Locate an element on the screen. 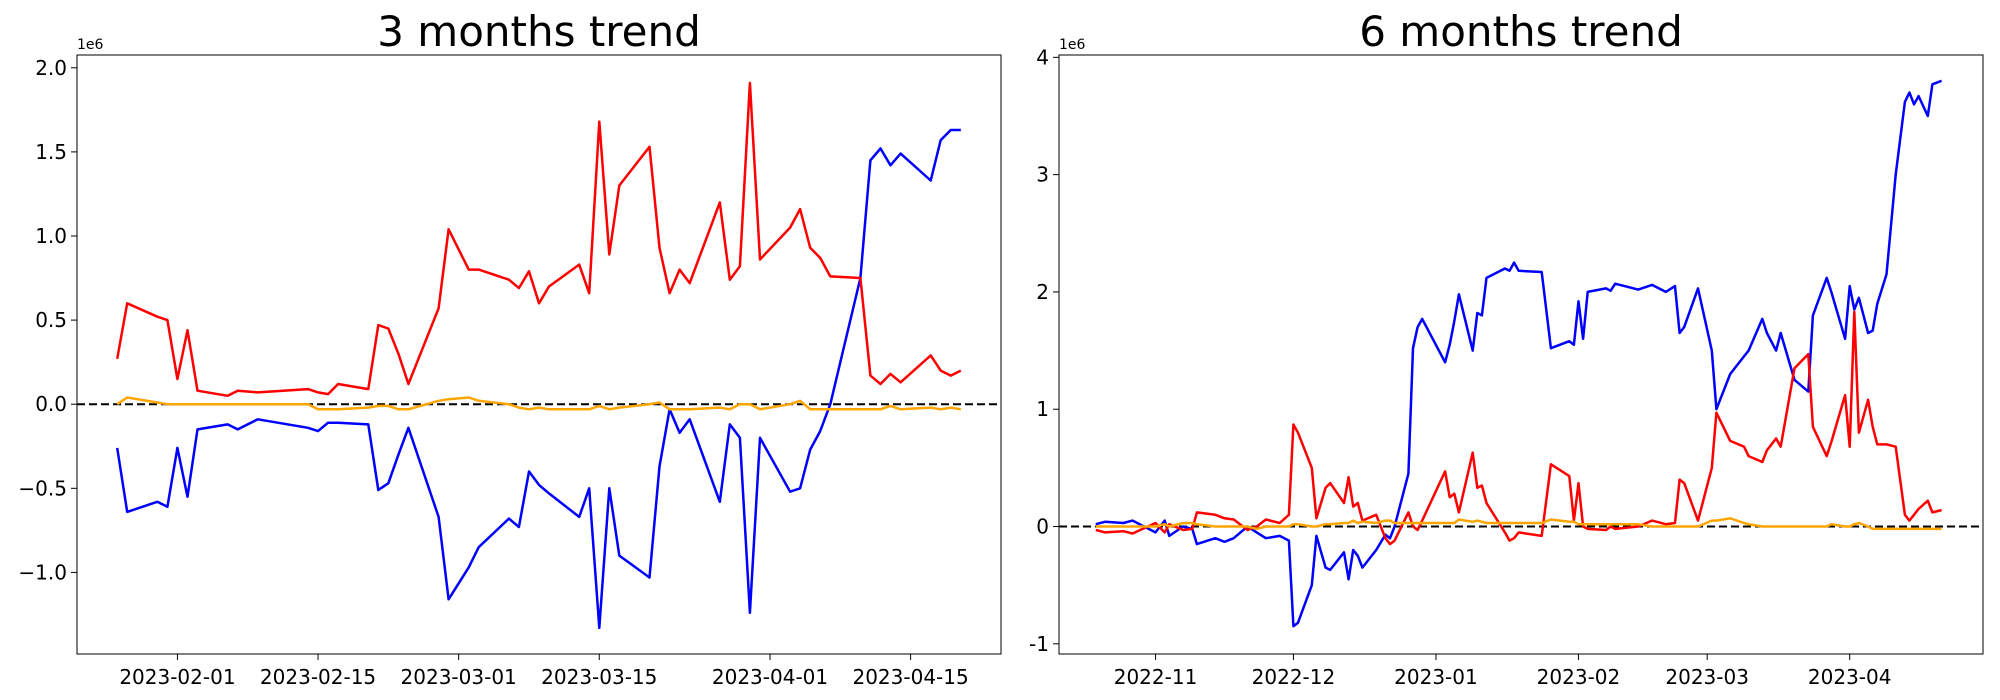 This screenshot has height=700, width=2000. y-tick-label: 0.5 is located at coordinates (51, 320).